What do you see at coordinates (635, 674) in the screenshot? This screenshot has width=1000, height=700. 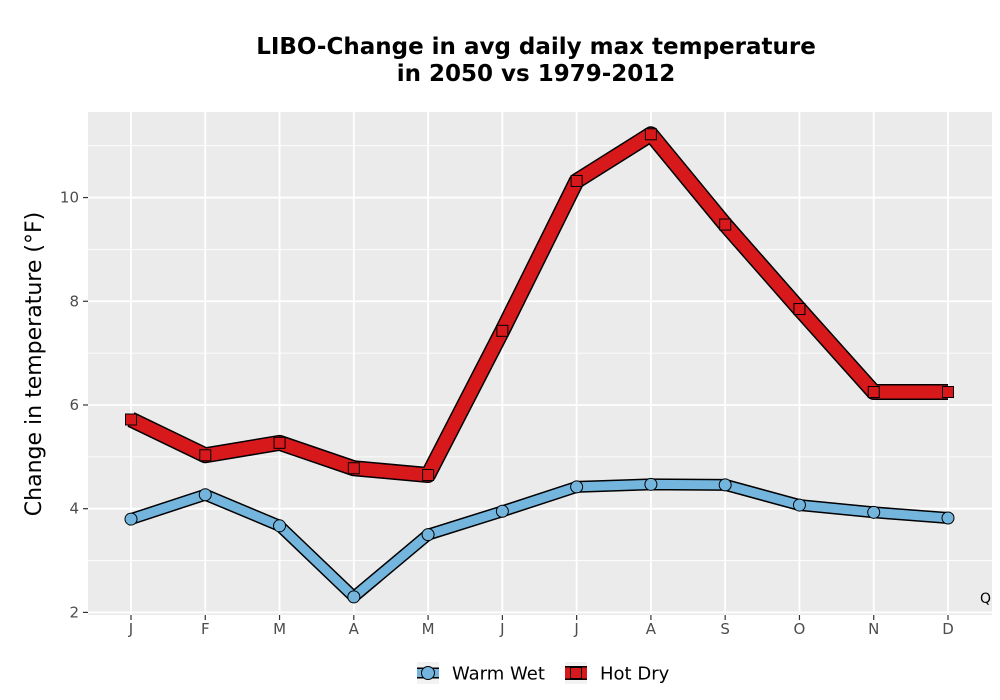 I see `legend-label: Hot Dry` at bounding box center [635, 674].